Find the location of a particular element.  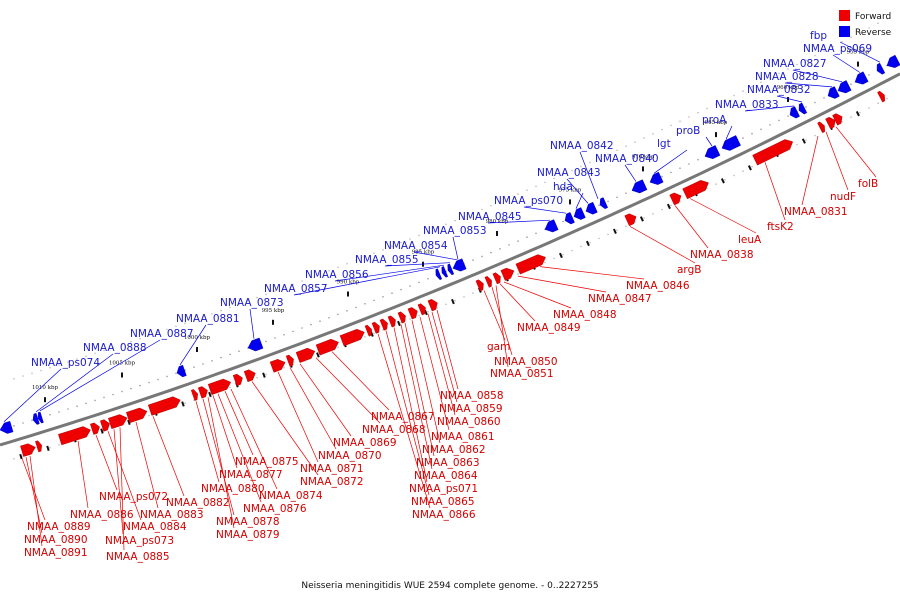

forward-gene-label: NMAA_0886 is located at coordinates (102, 515).